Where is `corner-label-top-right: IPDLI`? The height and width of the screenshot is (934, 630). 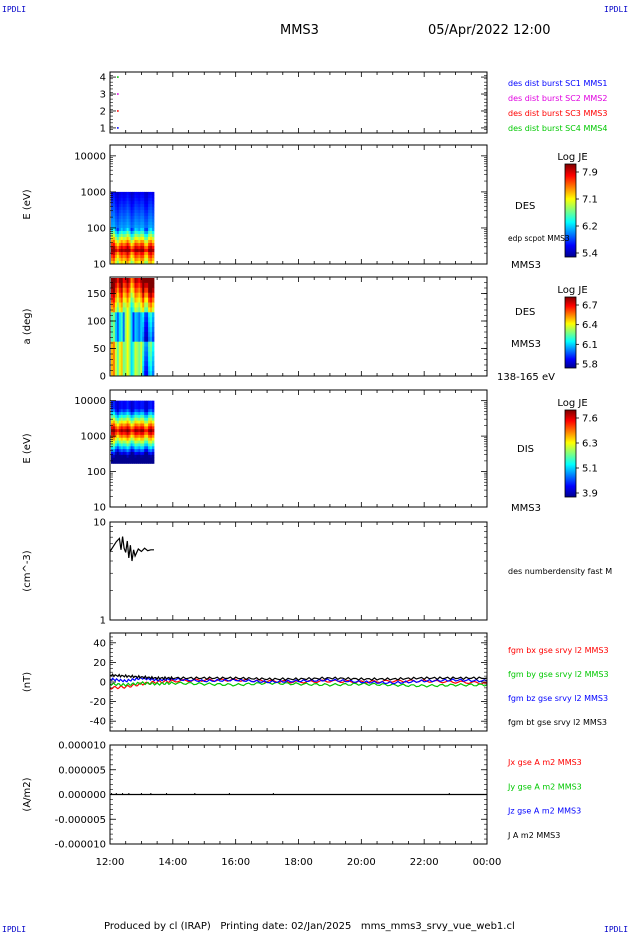 corner-label-top-right: IPDLI is located at coordinates (616, 9).